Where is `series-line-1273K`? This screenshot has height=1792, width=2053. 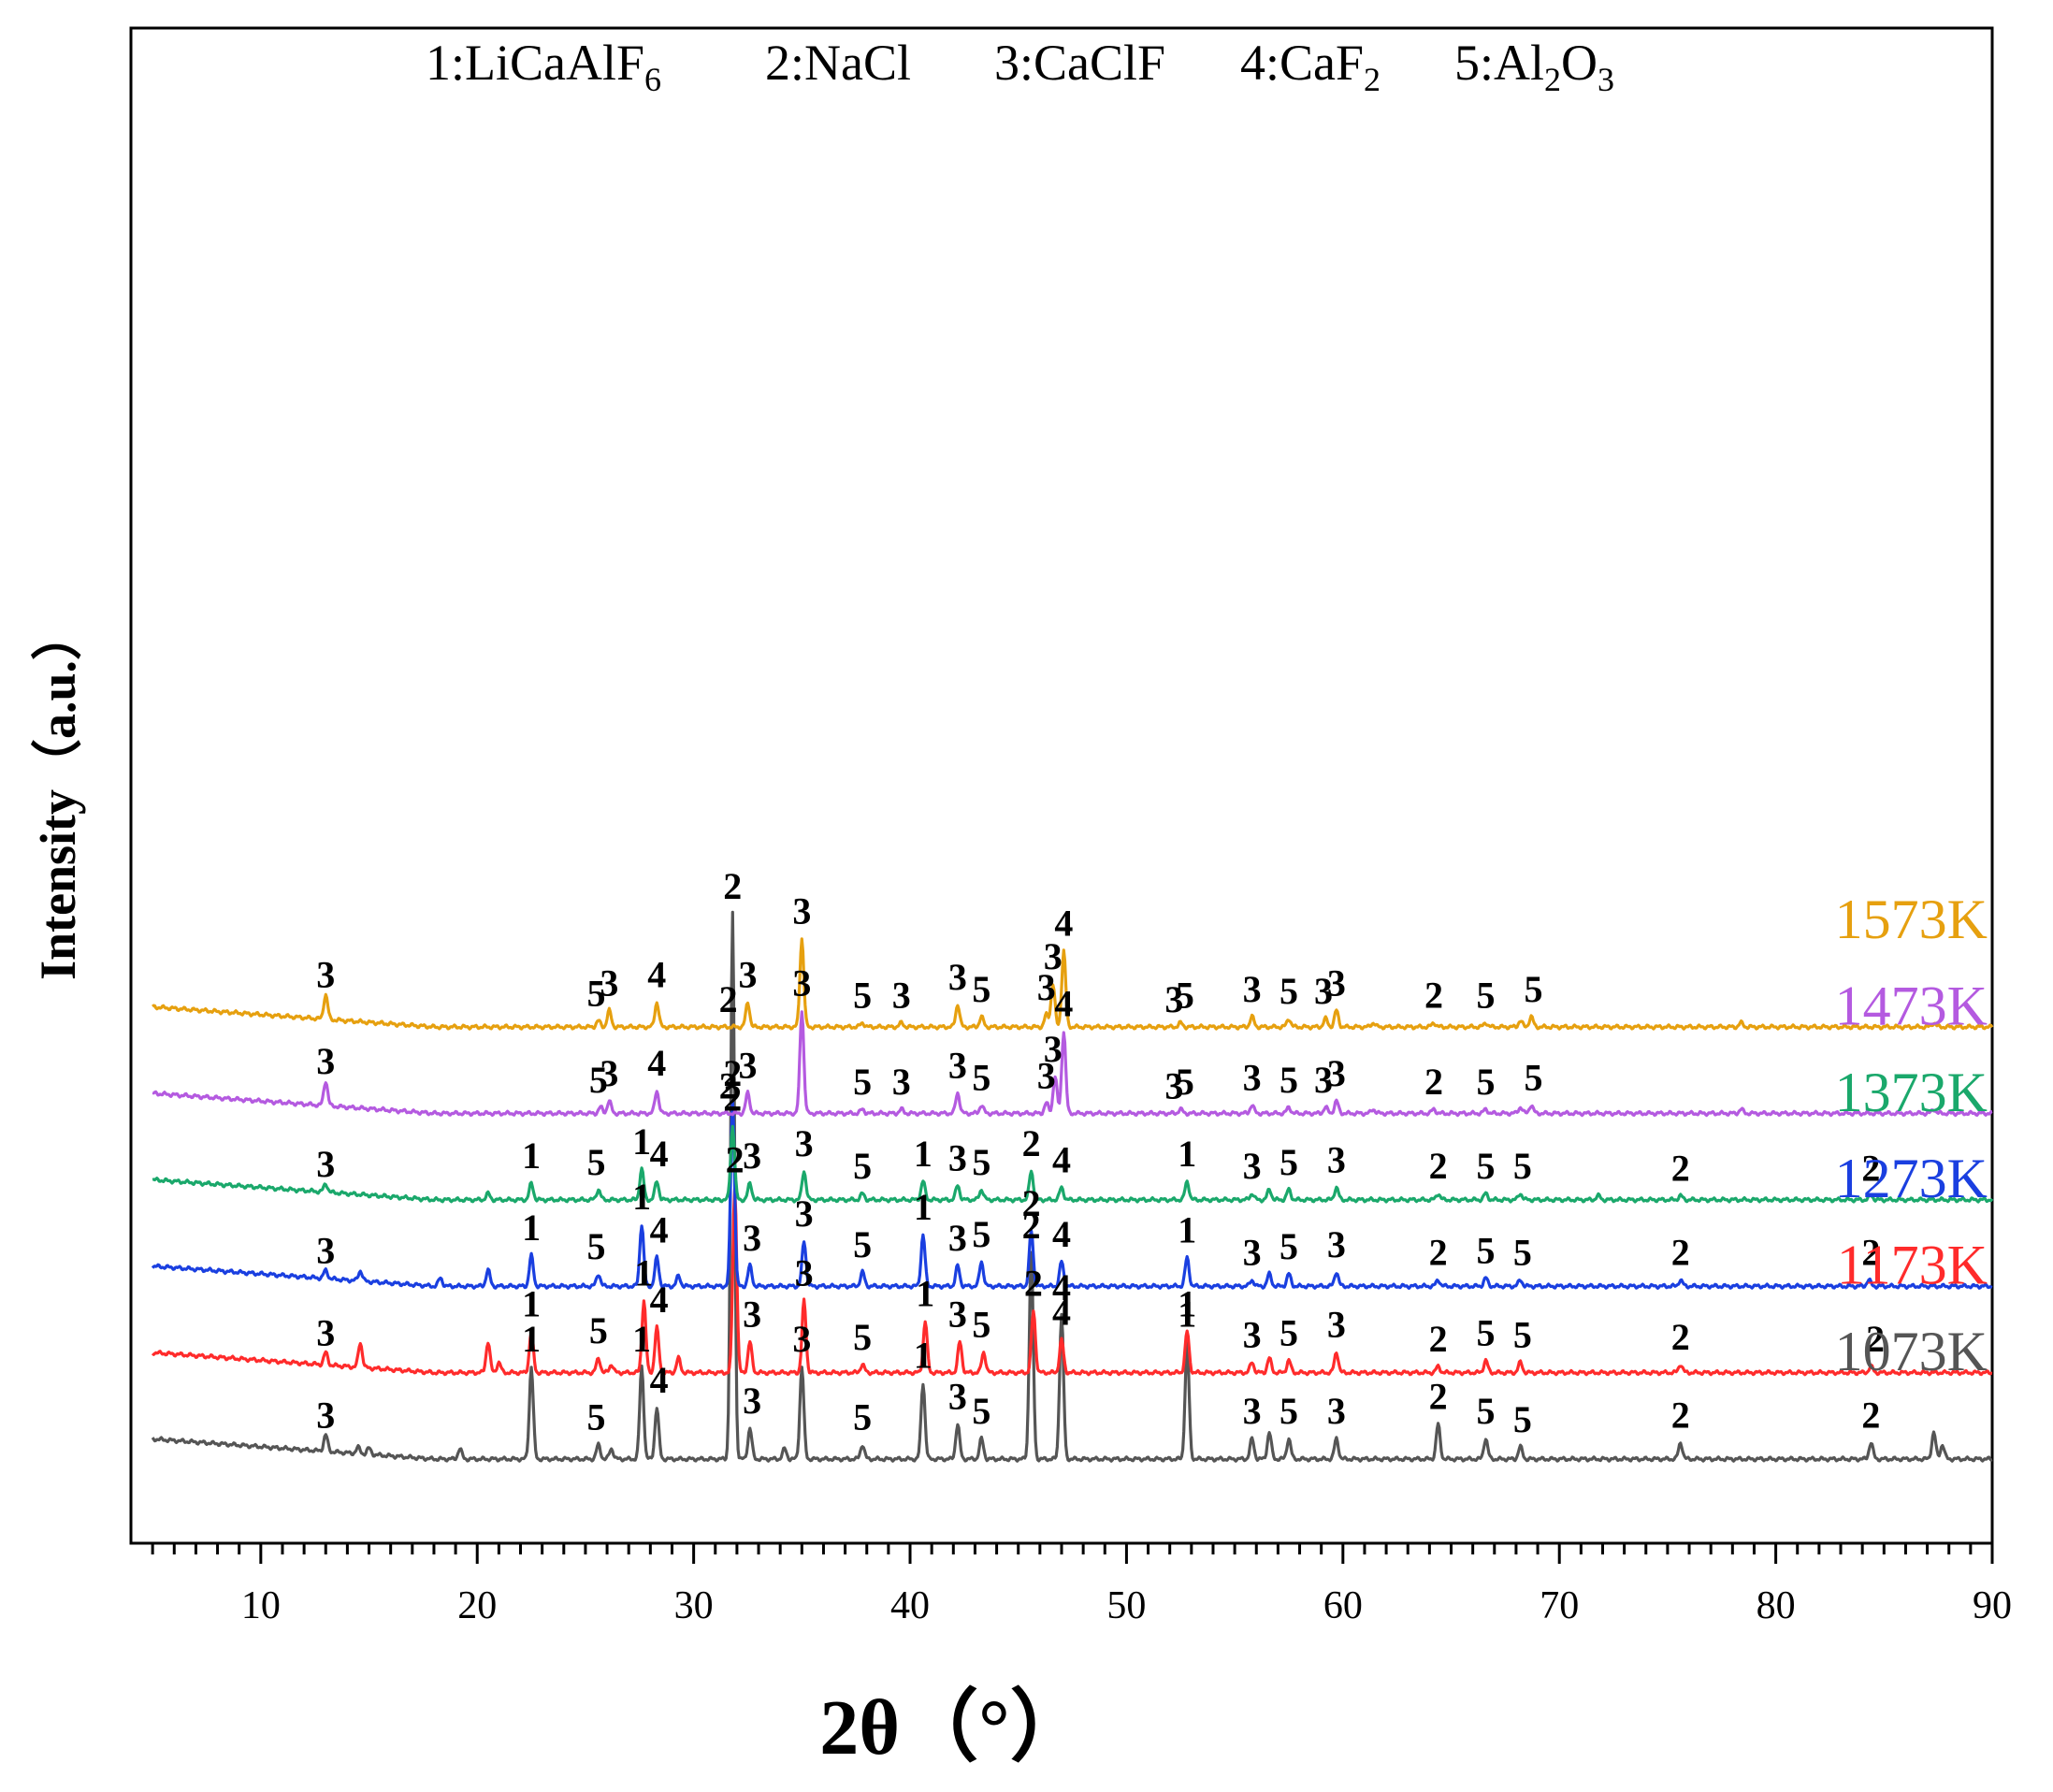
series-line-1273K is located at coordinates (1072, 1195).